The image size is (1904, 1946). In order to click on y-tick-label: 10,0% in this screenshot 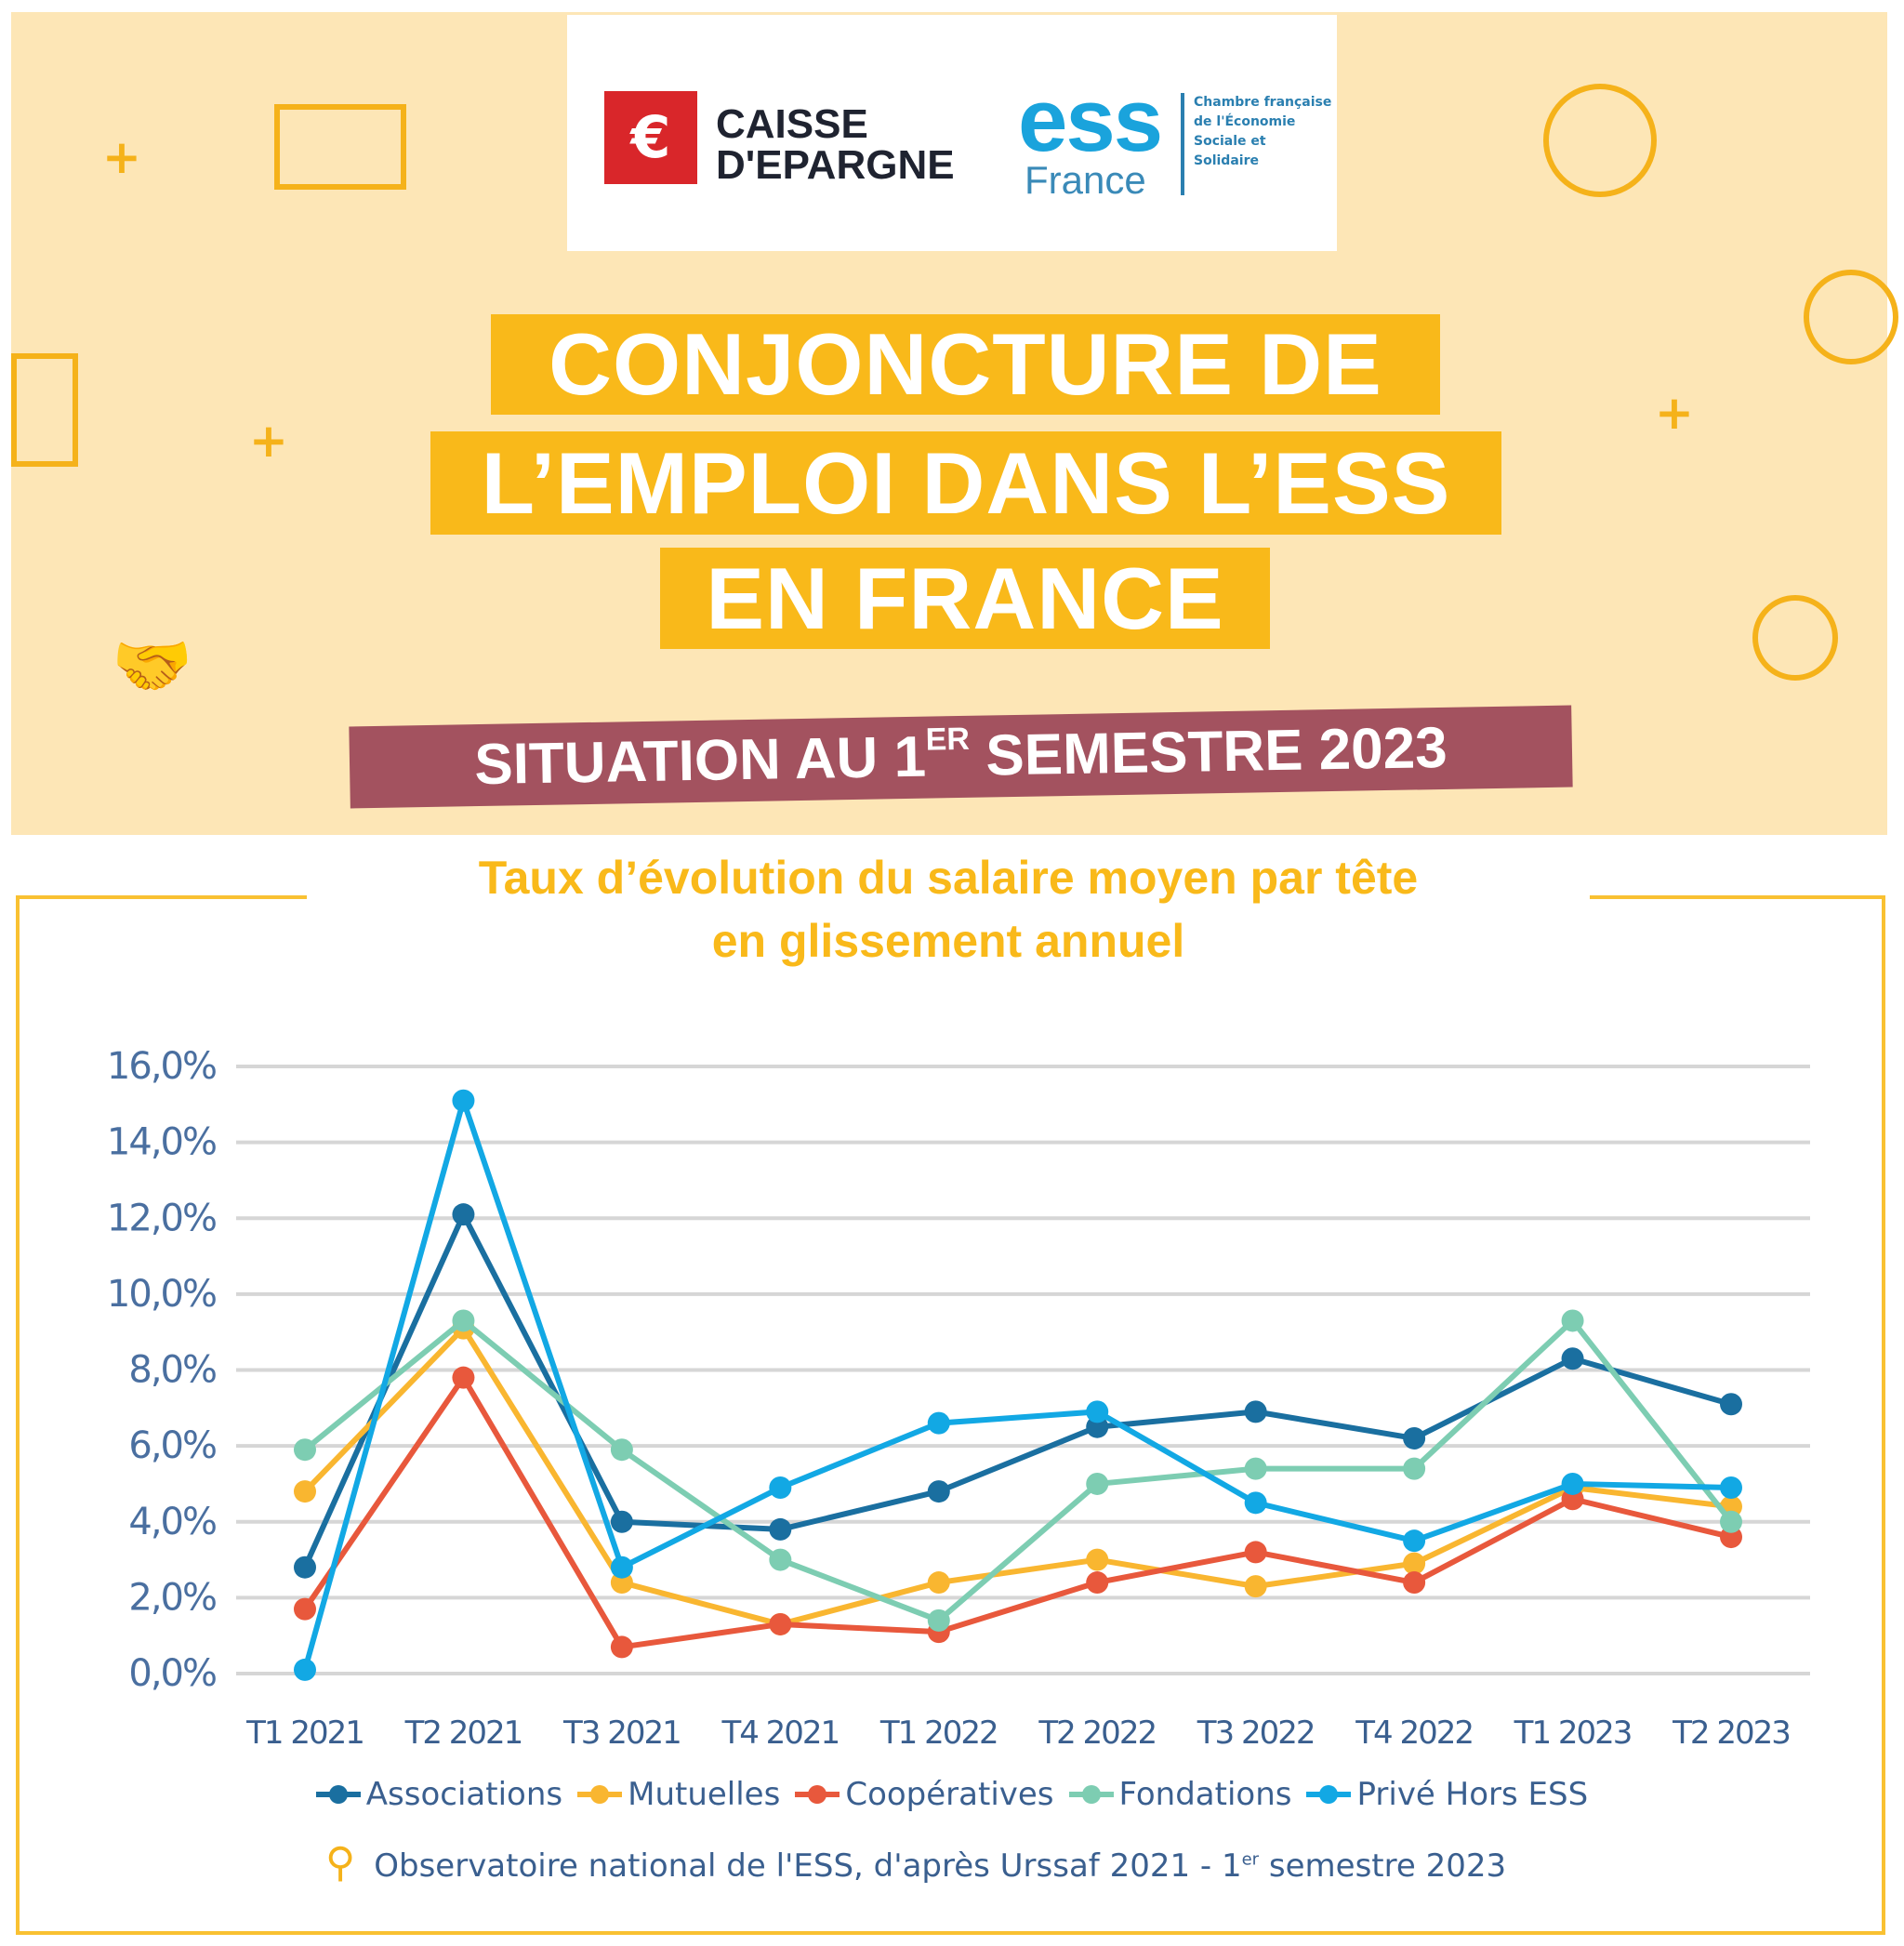, I will do `click(161, 1294)`.